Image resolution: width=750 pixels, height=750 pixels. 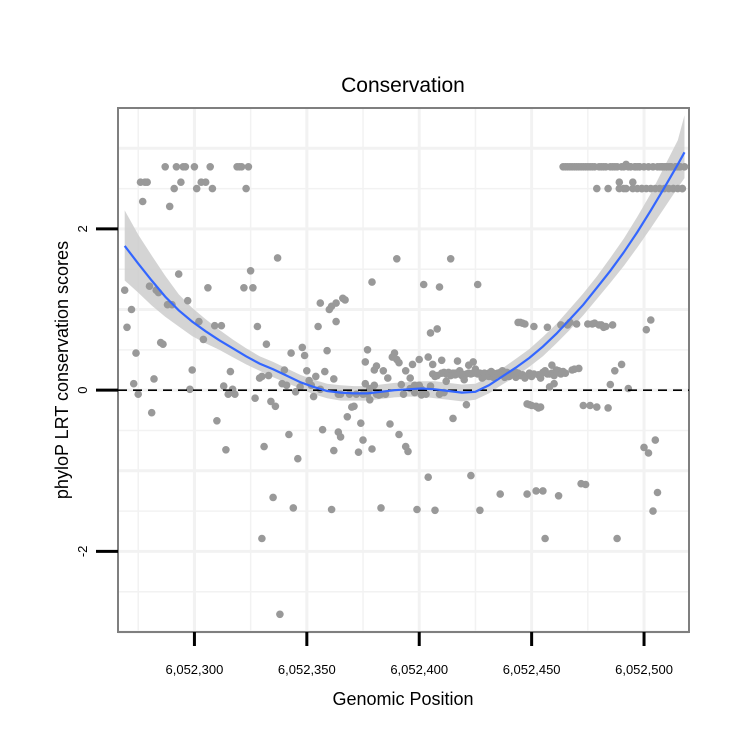 I want to click on y-axis-label: phyloP LRT conservation scores, so click(x=62, y=370).